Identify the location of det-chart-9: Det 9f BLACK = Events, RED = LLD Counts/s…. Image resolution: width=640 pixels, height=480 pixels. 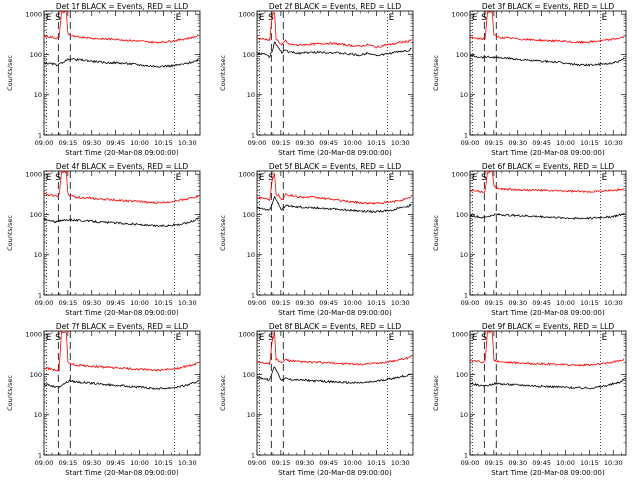
(529, 399).